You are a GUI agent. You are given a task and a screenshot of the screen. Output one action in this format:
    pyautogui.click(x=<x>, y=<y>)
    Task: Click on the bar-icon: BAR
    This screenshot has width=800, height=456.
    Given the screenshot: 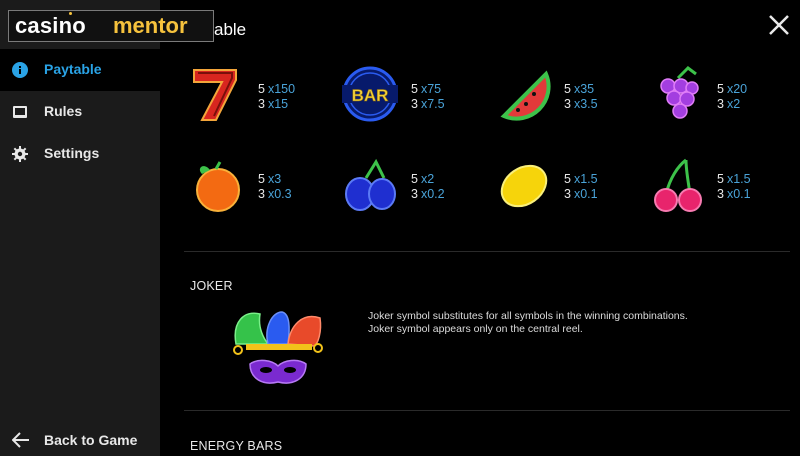 What is the action you would take?
    pyautogui.click(x=370, y=94)
    